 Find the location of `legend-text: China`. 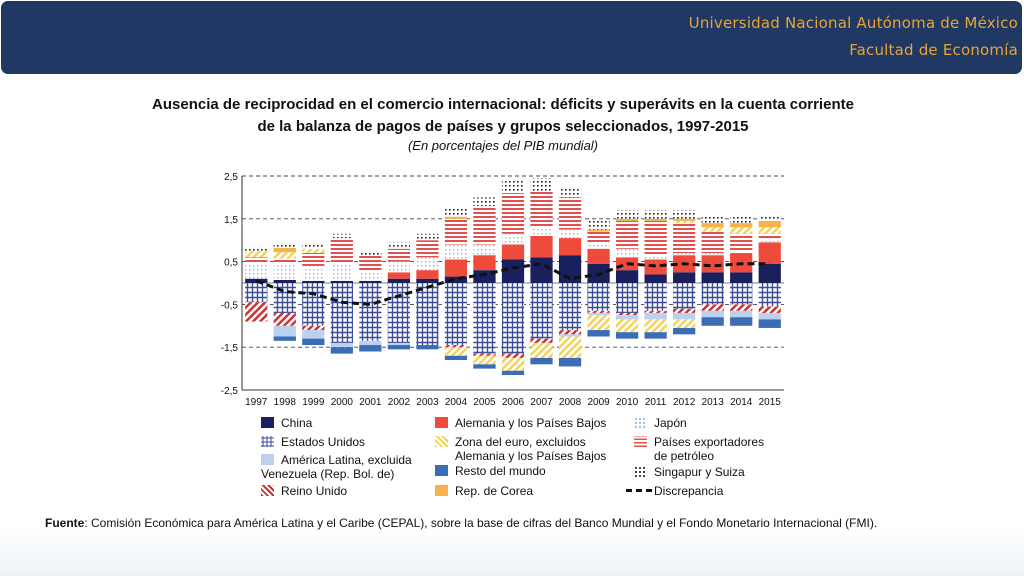

legend-text: China is located at coordinates (297, 423).